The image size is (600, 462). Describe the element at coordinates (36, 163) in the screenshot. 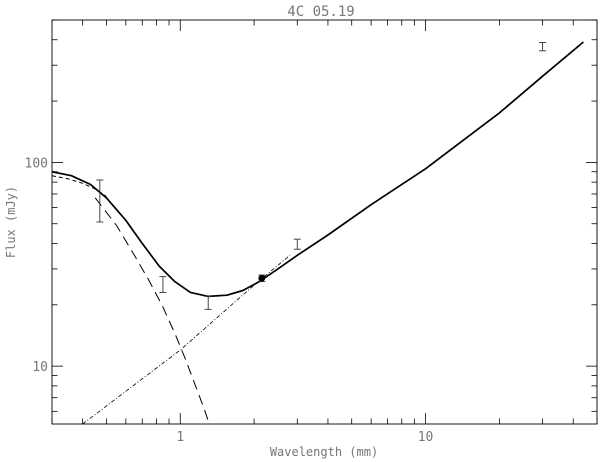

I see `y-tick-label: 100` at that location.